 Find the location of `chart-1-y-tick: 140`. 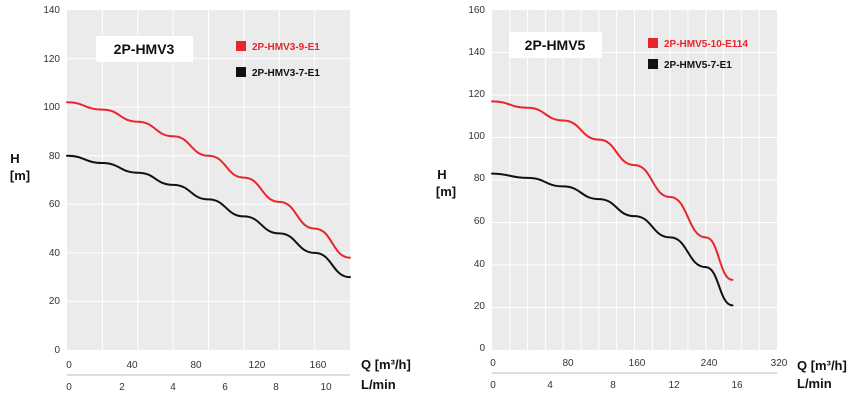

chart-1-y-tick: 140 is located at coordinates (51, 10).